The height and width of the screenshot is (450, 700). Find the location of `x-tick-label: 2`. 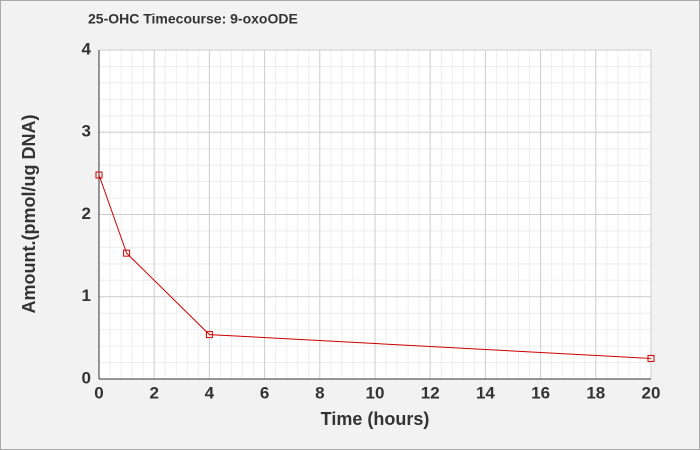

x-tick-label: 2 is located at coordinates (153, 392).